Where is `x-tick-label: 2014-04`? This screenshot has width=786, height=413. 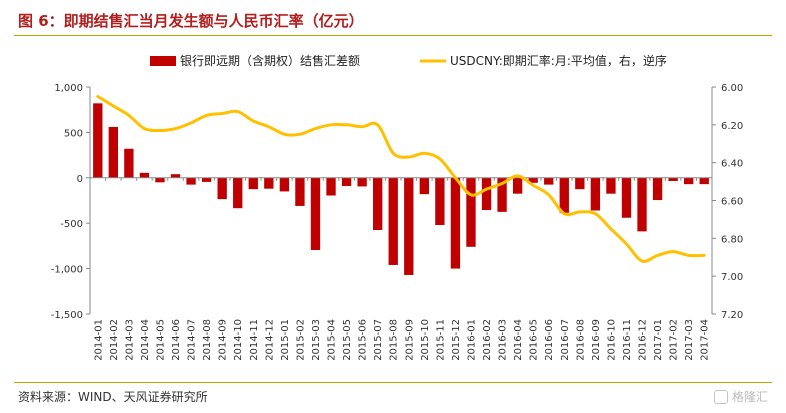 x-tick-label: 2014-04 is located at coordinates (145, 340).